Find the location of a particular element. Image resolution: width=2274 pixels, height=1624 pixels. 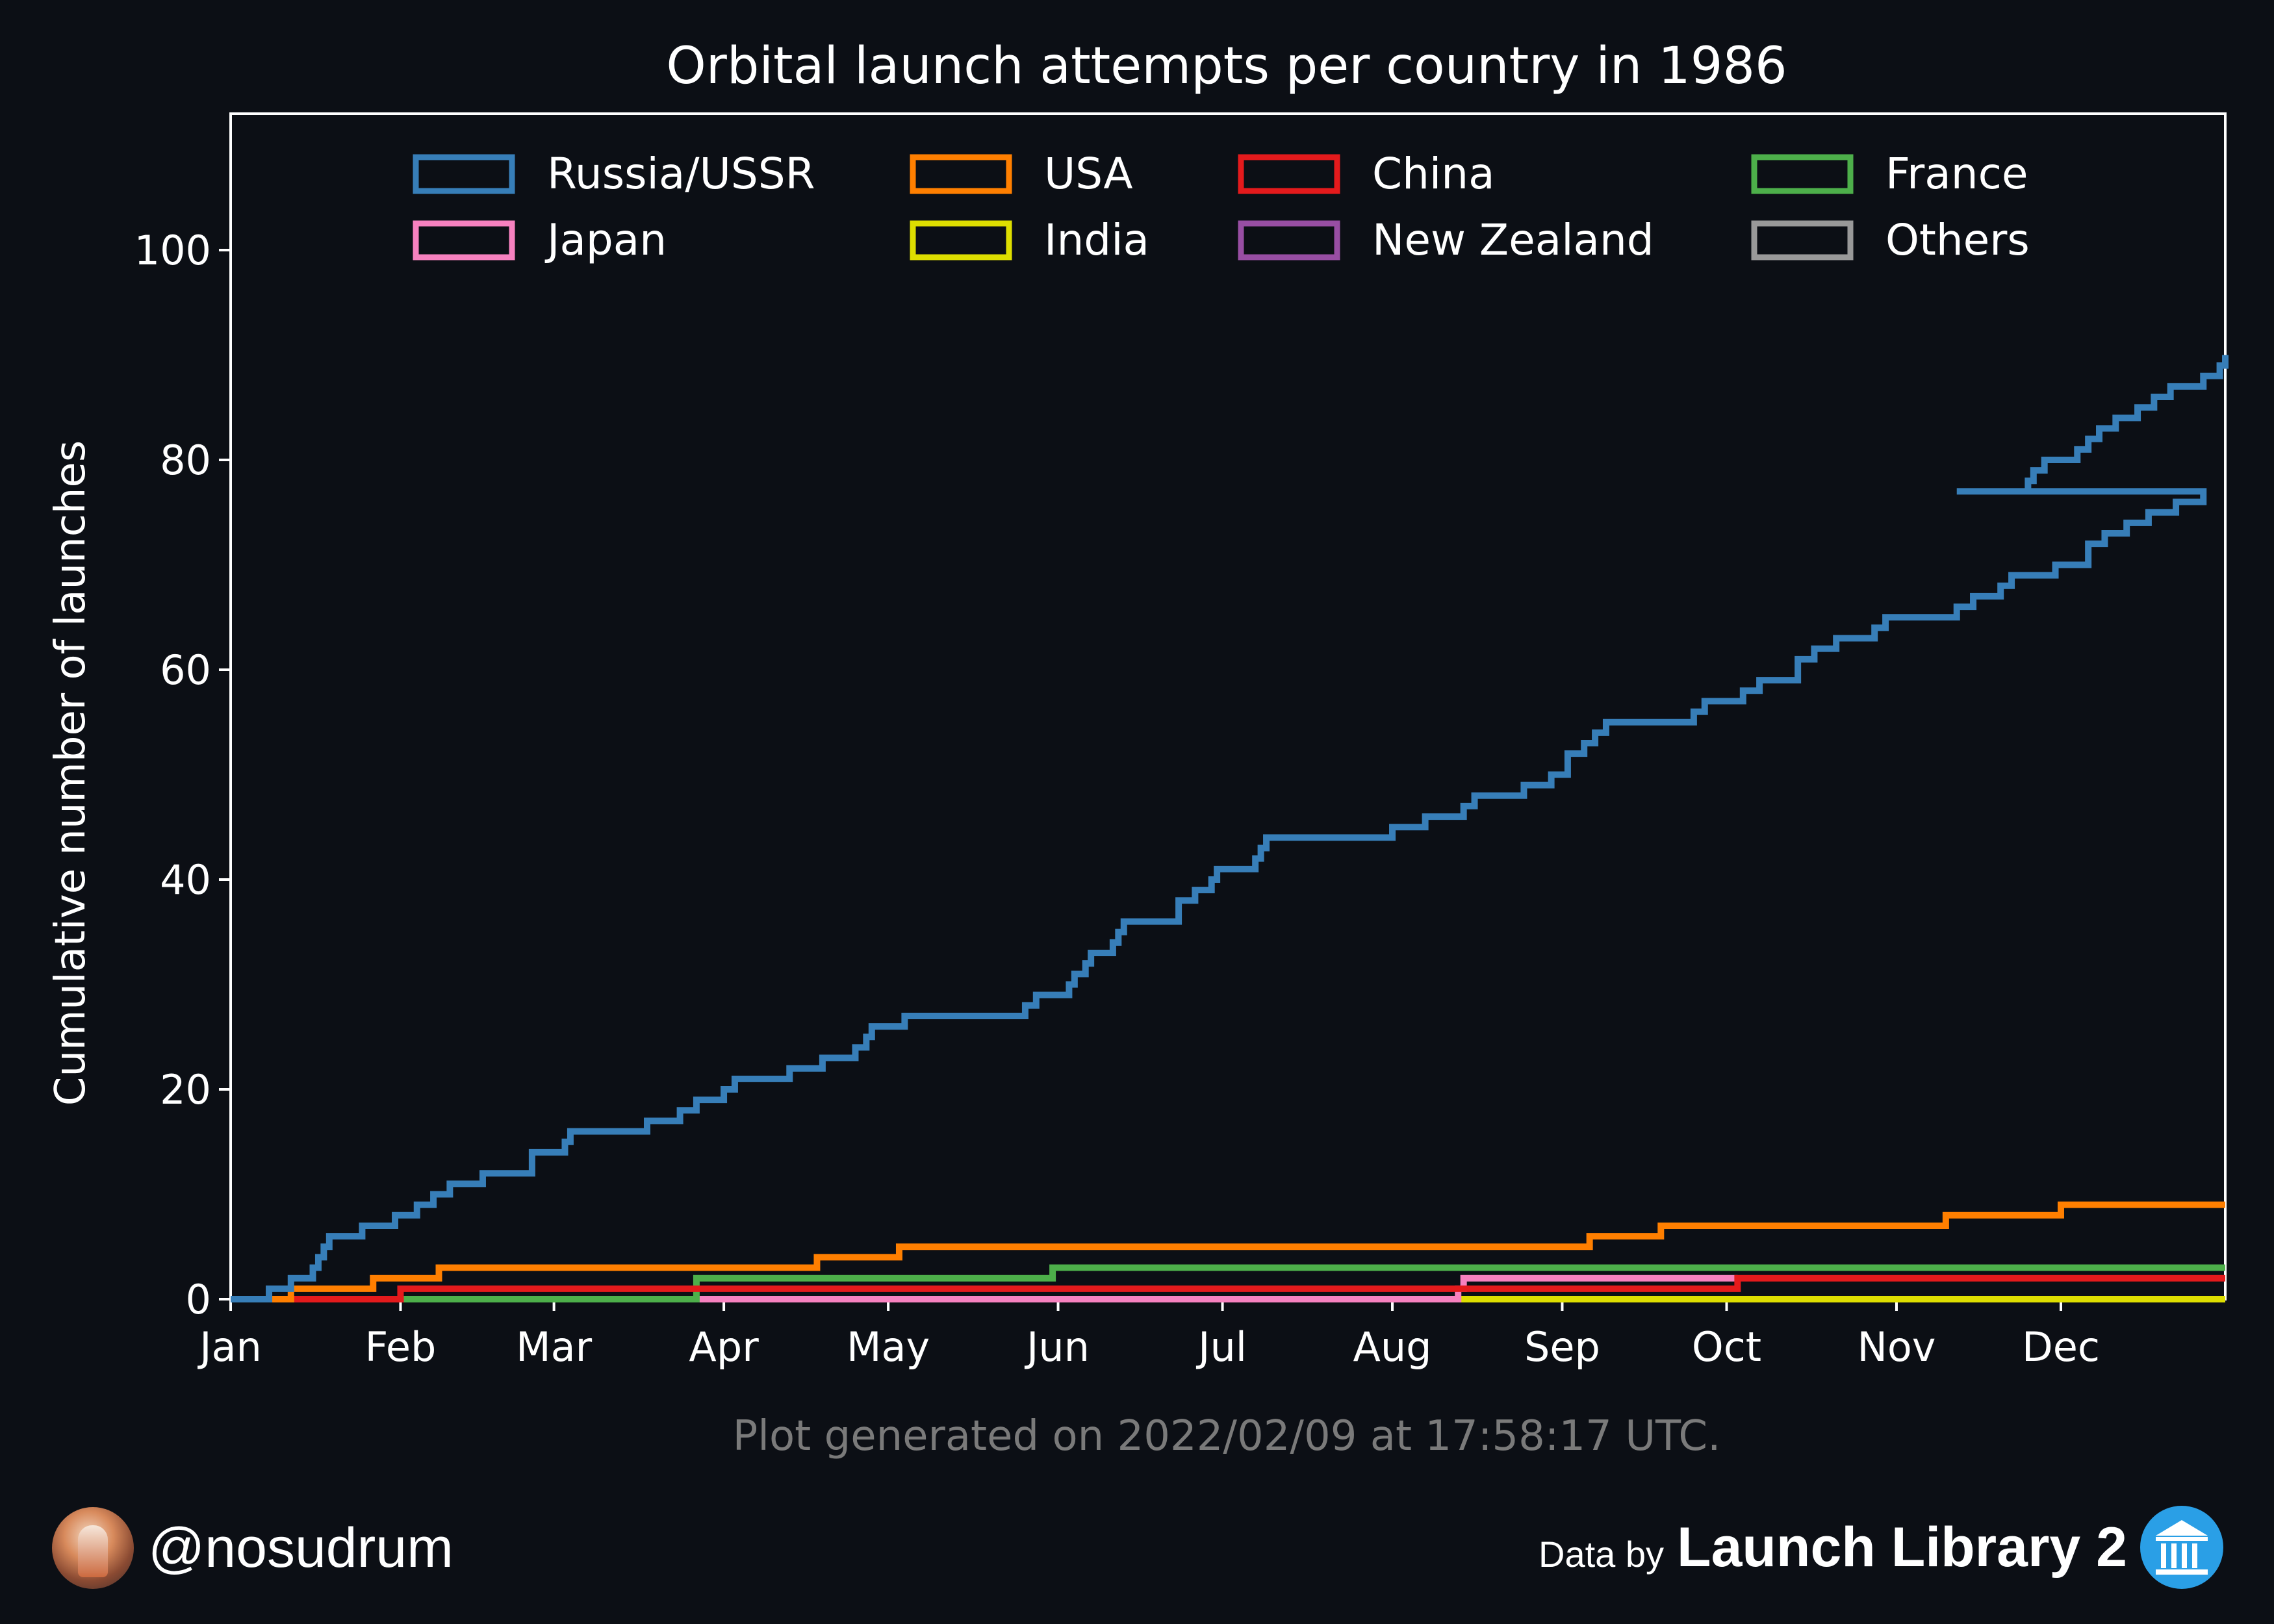

x-tick-label: Apr is located at coordinates (724, 1347).